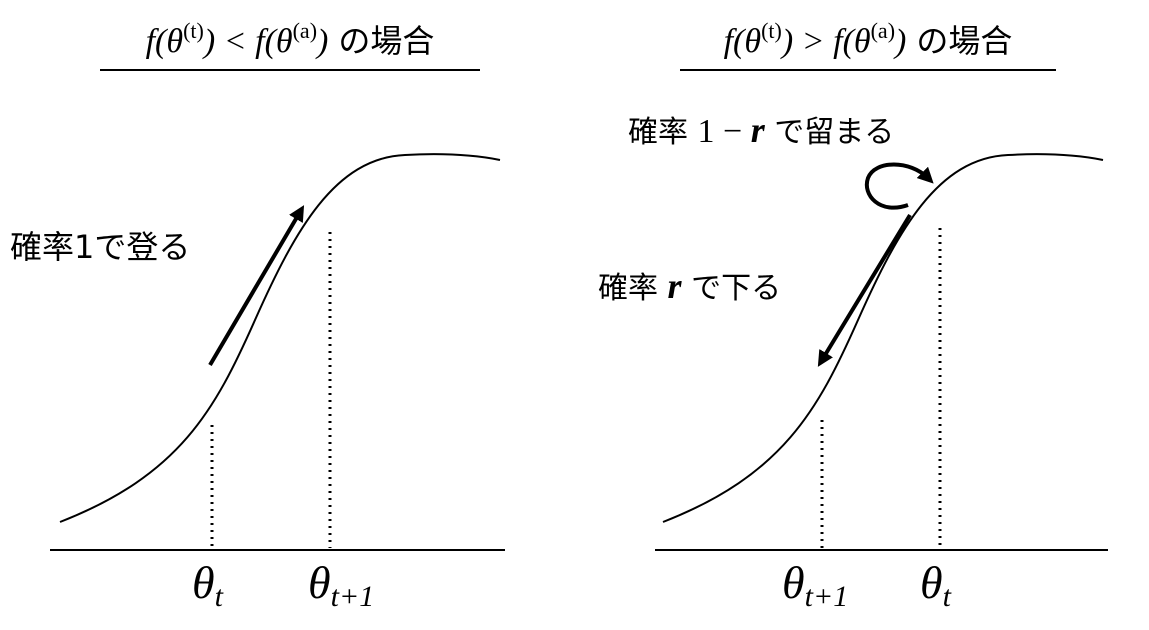 This screenshot has width=1149, height=630. I want to click on stay-arrow, so click(899, 186).